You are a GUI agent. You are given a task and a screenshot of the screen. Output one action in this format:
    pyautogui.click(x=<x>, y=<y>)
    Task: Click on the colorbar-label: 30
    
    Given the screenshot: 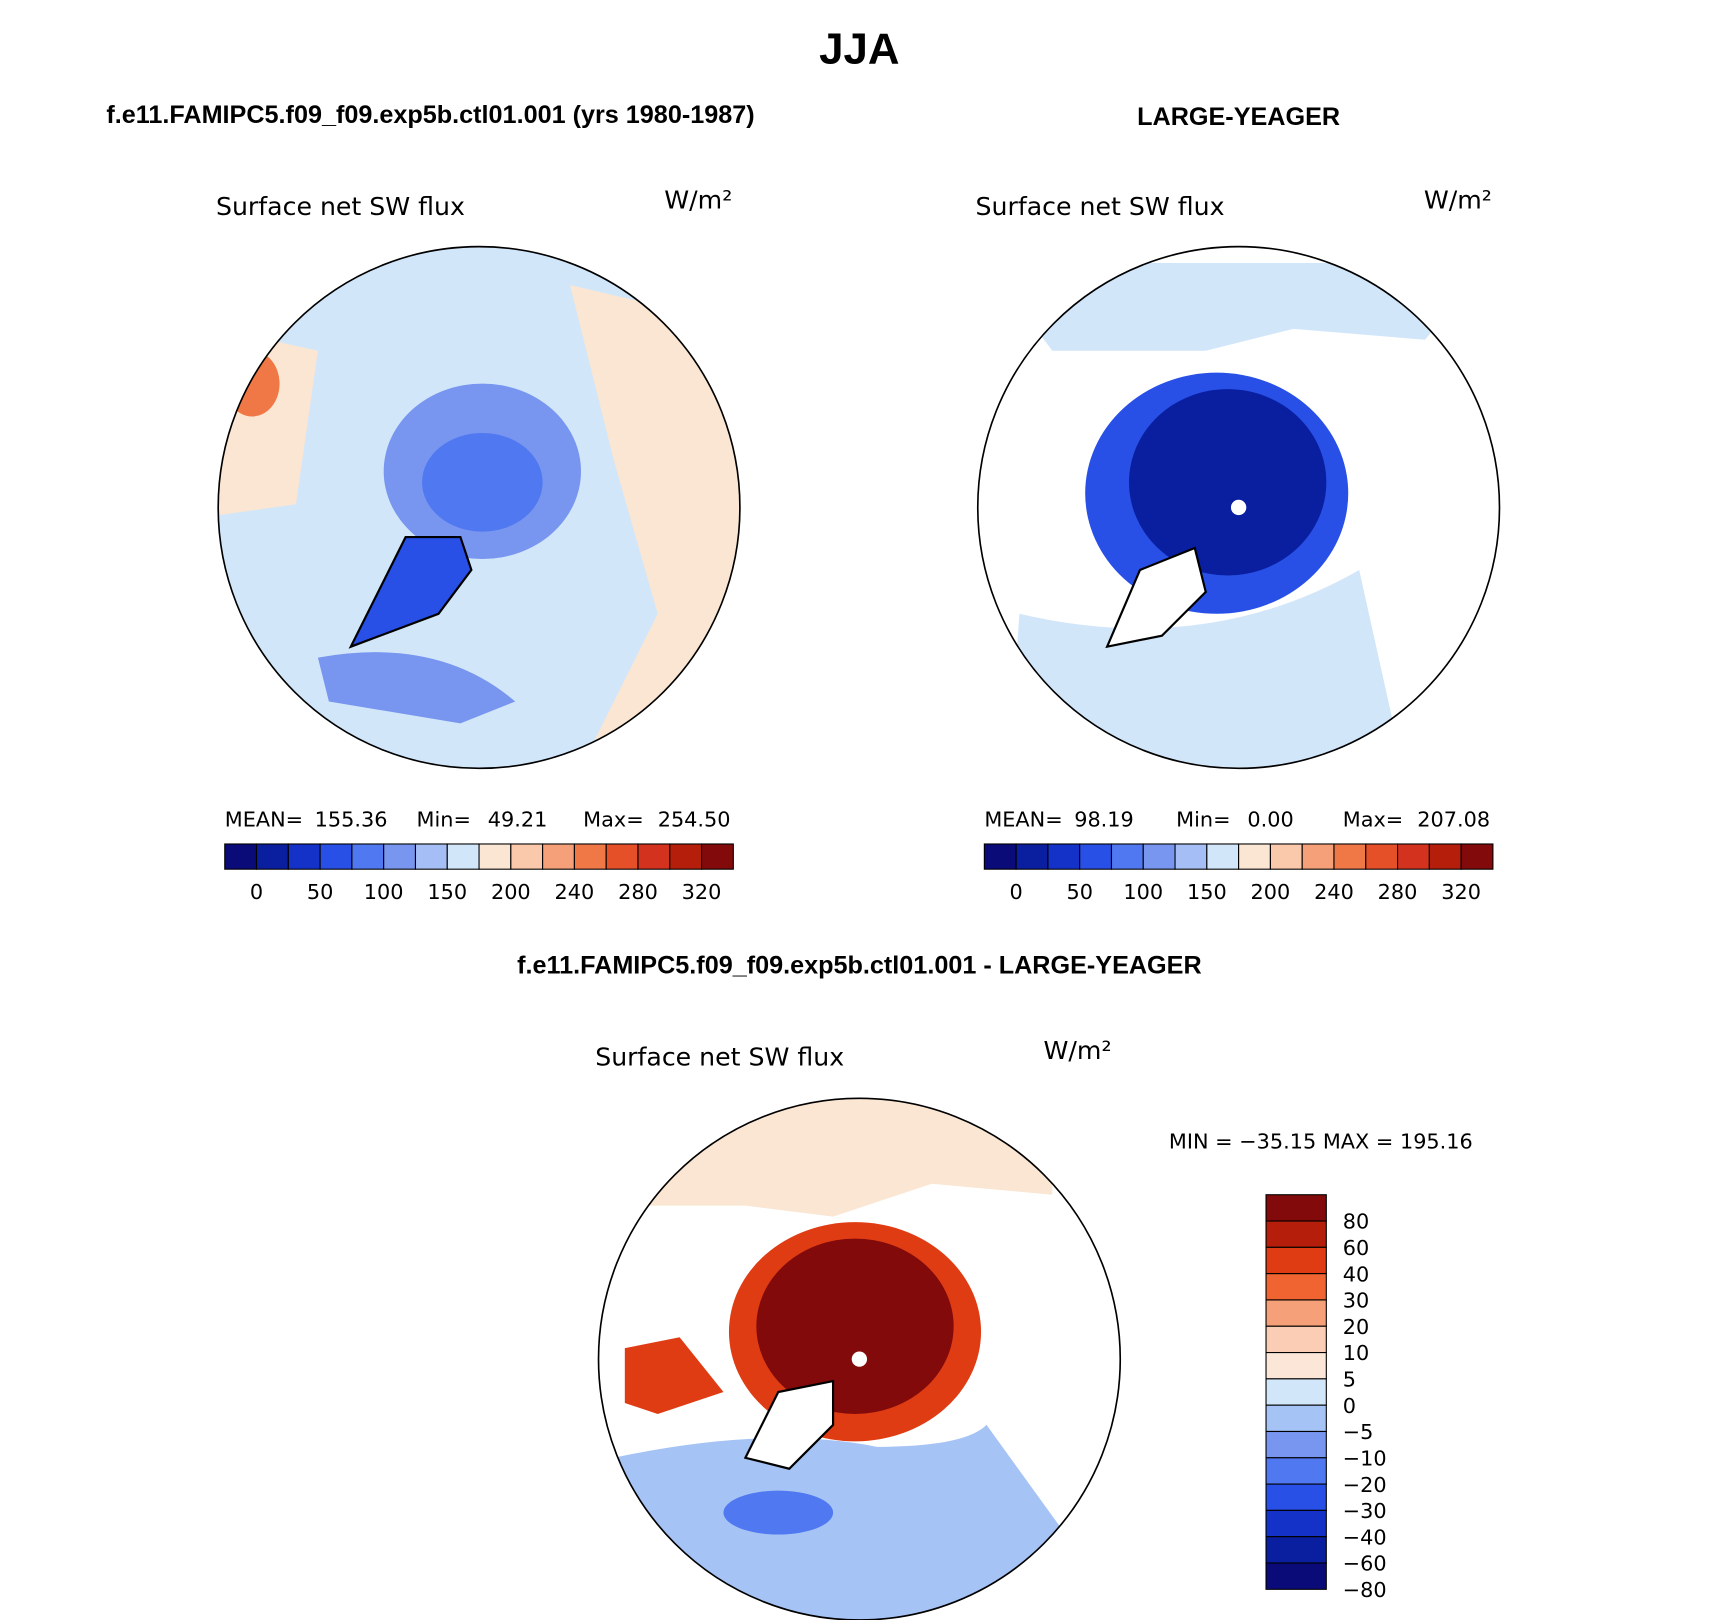 What is the action you would take?
    pyautogui.click(x=1356, y=1301)
    